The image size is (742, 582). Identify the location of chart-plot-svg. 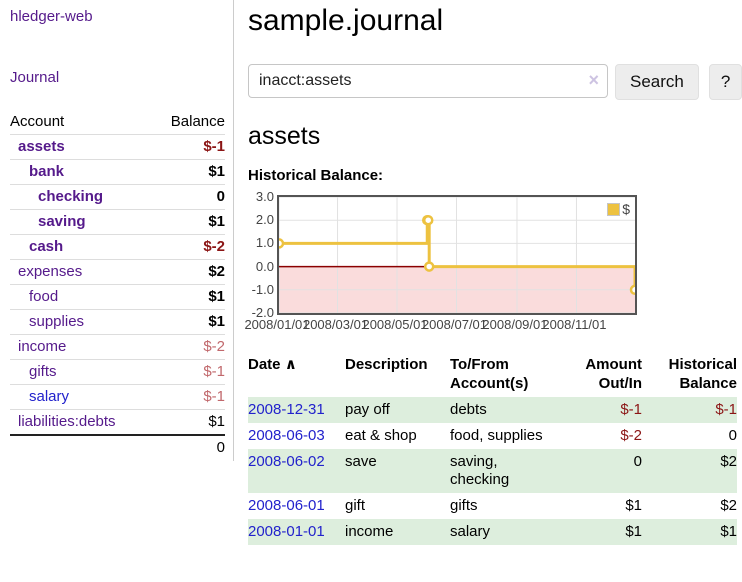
(457, 255).